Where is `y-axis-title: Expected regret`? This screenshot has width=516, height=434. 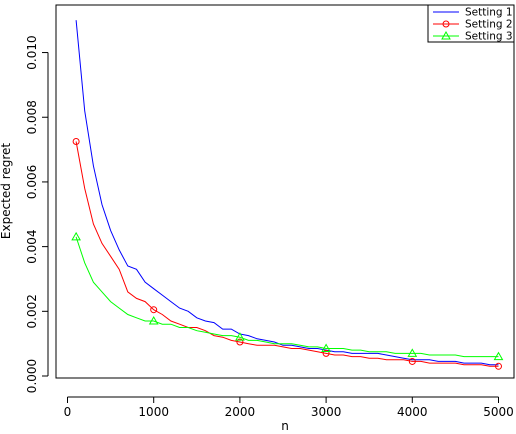
y-axis-title: Expected regret is located at coordinates (6, 191).